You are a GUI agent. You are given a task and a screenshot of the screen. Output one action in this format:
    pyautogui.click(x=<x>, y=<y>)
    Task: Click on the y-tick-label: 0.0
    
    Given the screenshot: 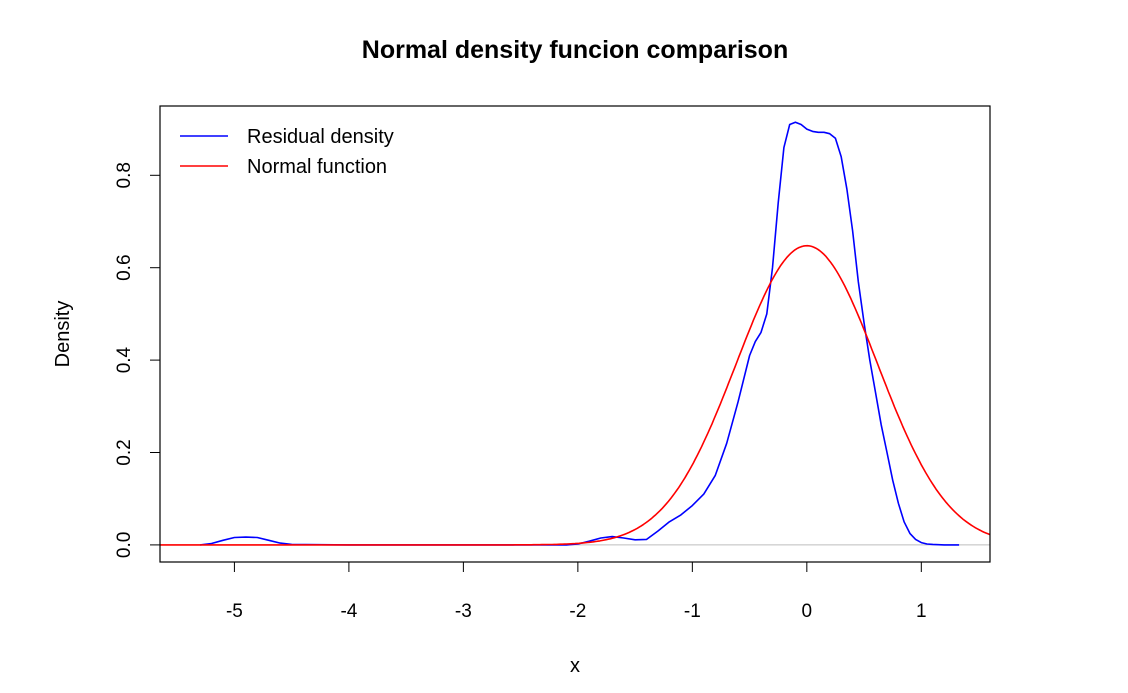 What is the action you would take?
    pyautogui.click(x=124, y=545)
    